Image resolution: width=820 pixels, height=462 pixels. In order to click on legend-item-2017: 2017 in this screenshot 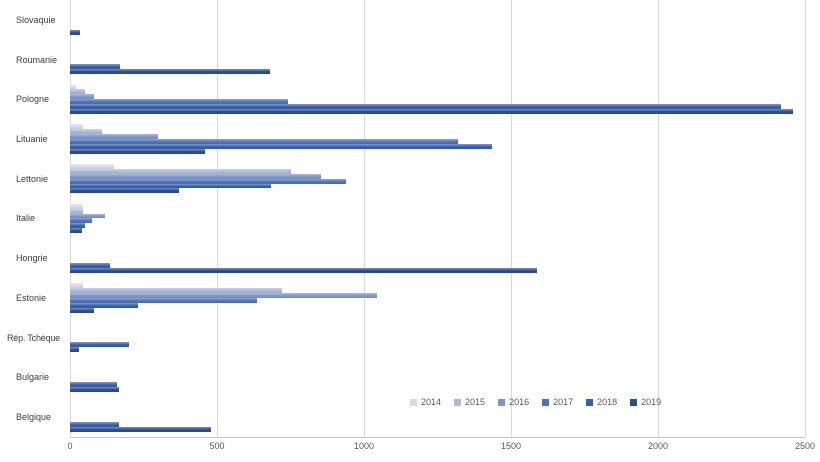, I will do `click(558, 401)`.